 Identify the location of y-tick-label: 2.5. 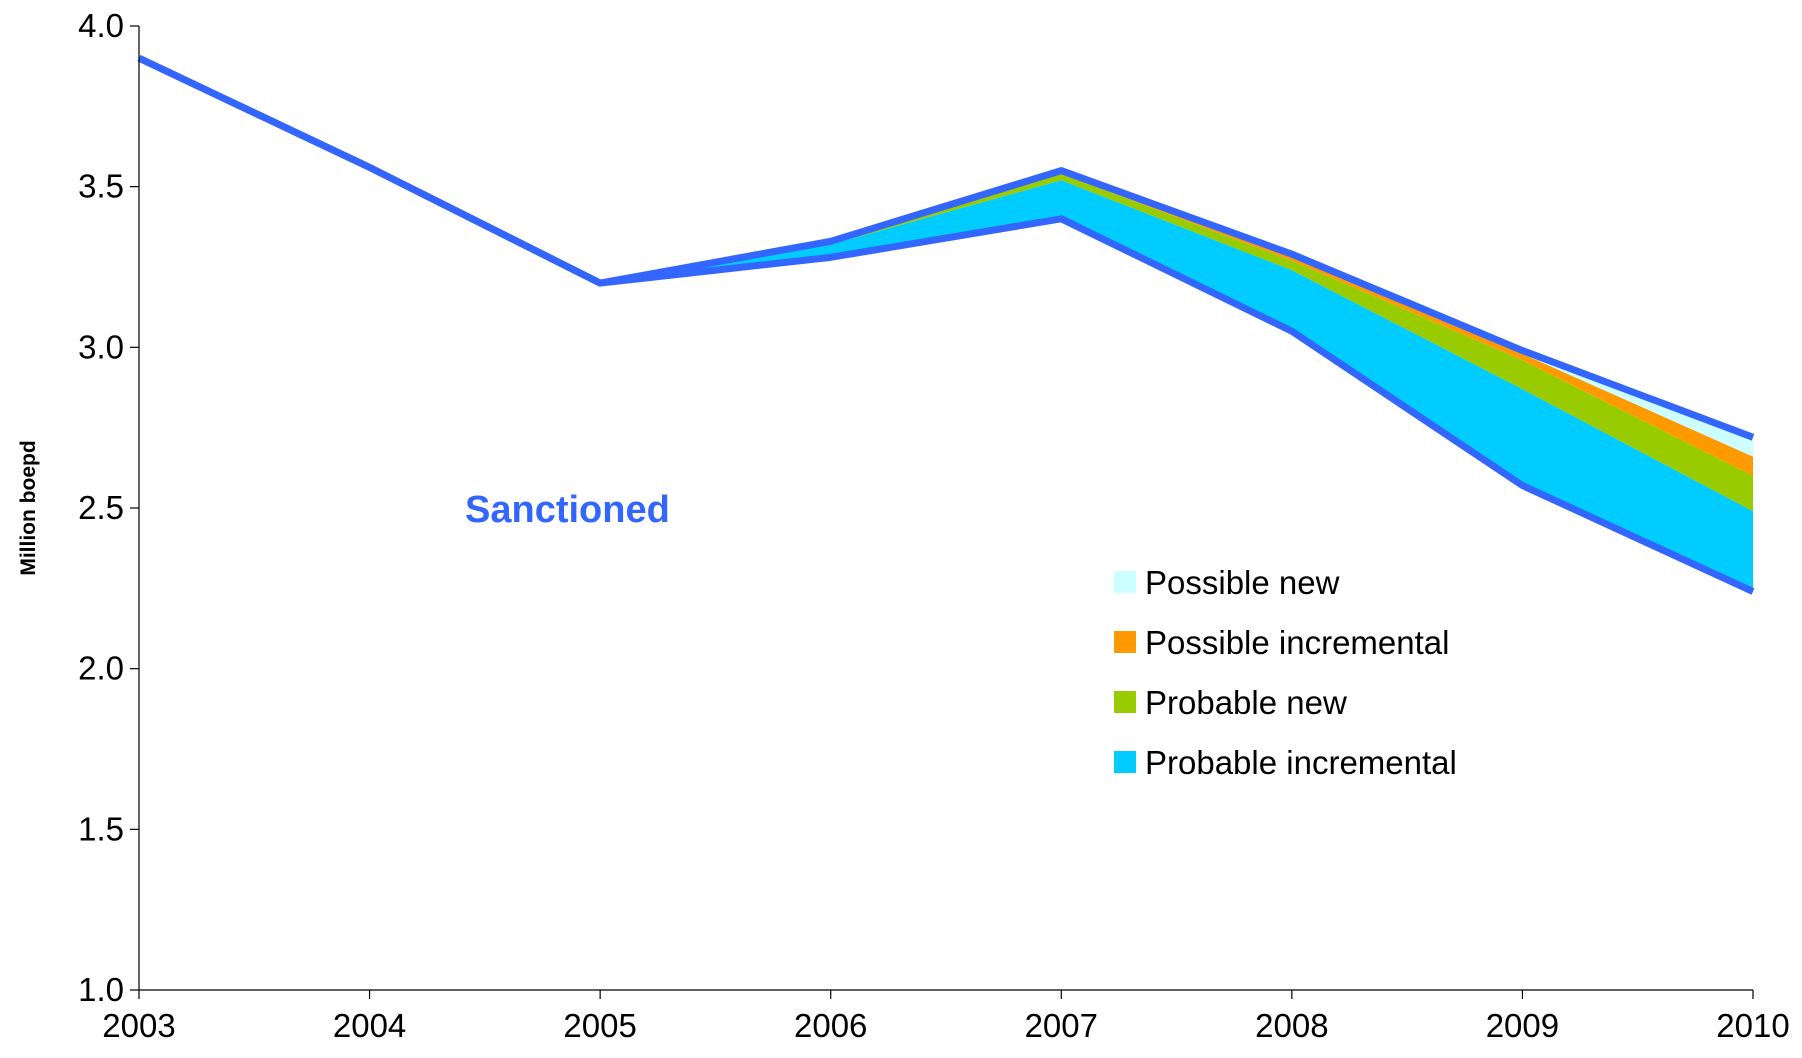
(101, 507).